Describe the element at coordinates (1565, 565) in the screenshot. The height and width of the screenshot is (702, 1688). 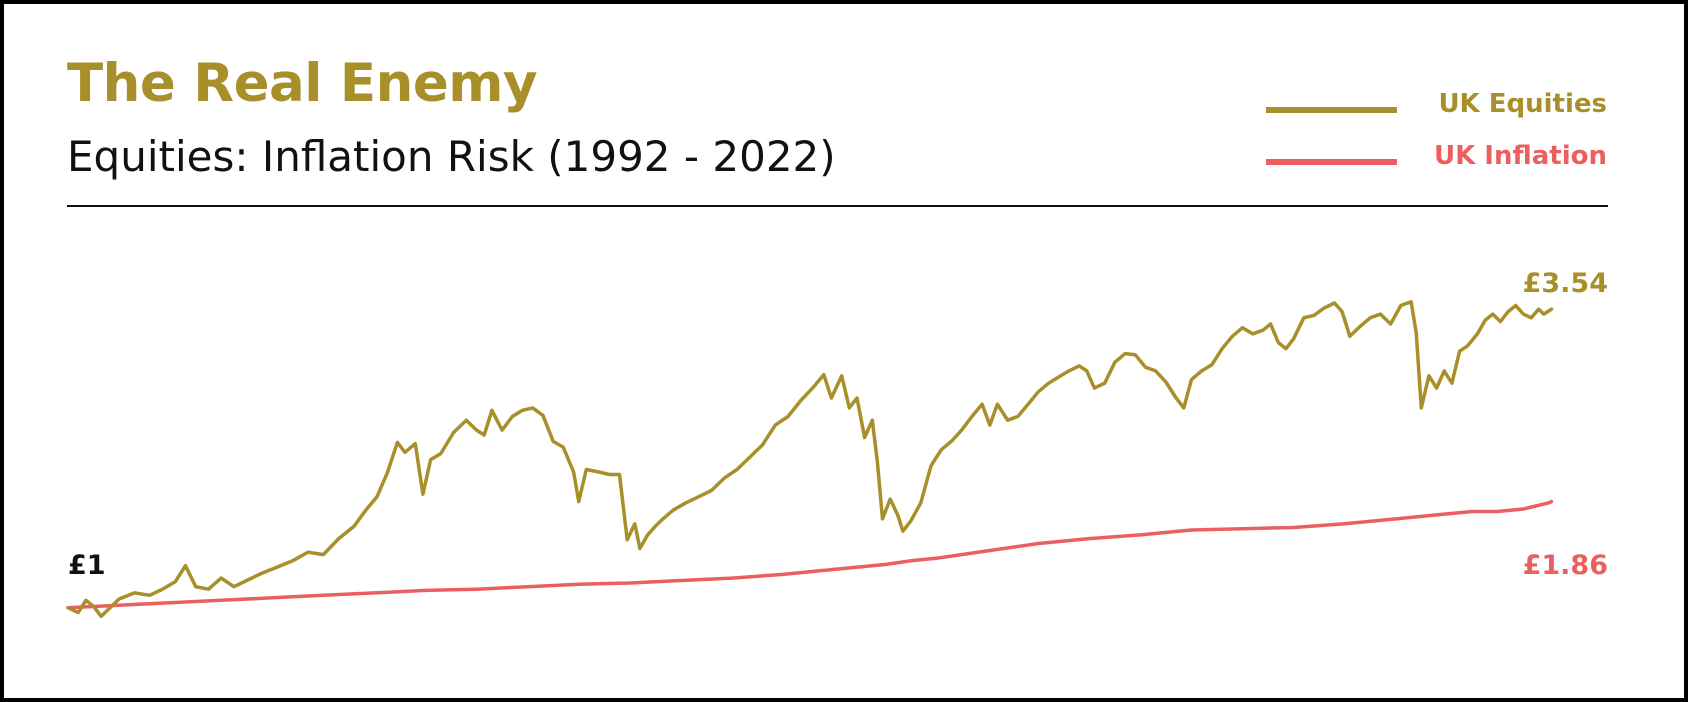
I see `end-value-label-uk-inflation: £1.86` at that location.